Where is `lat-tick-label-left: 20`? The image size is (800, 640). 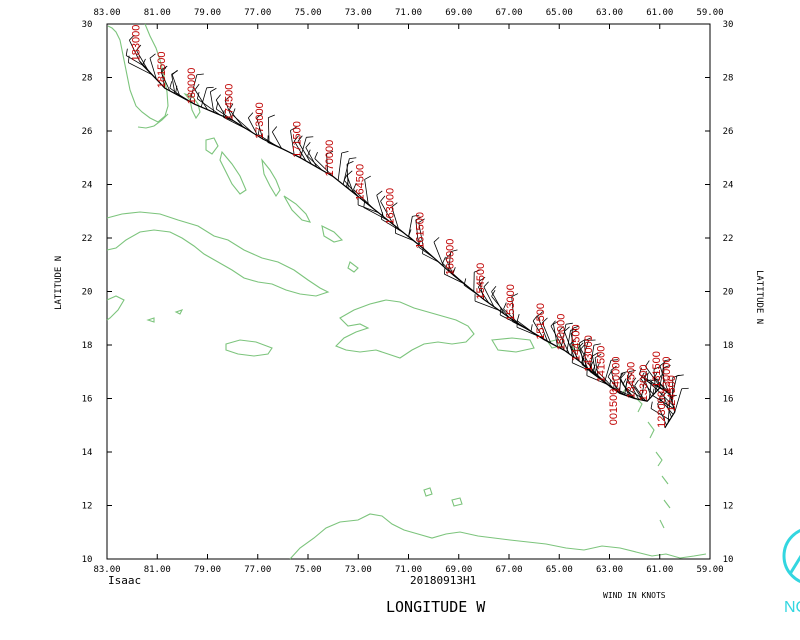 lat-tick-label-left: 20 is located at coordinates (87, 293).